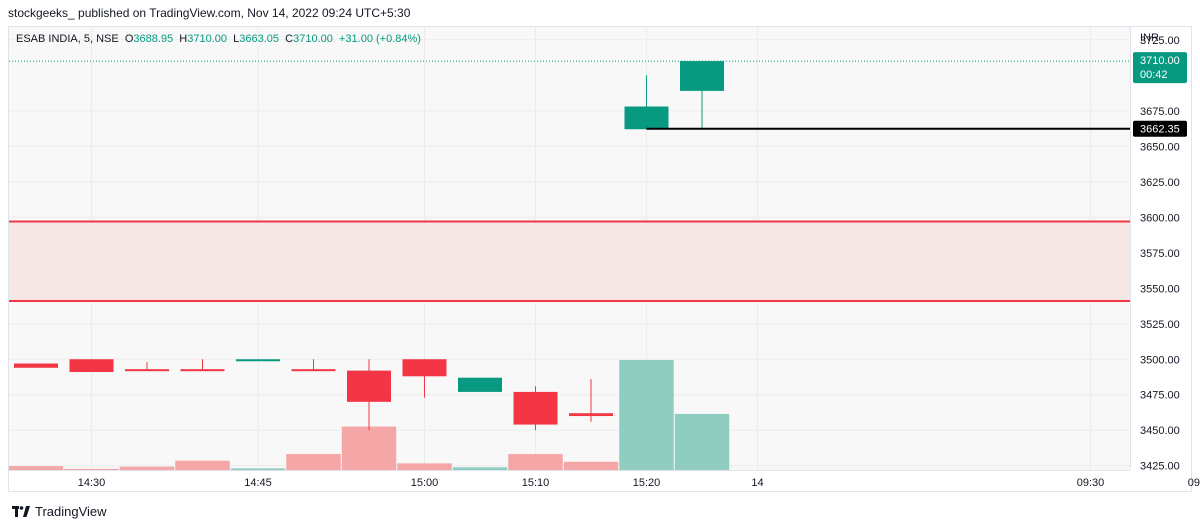 The width and height of the screenshot is (1200, 528). I want to click on footer-brand: TradingView, so click(71, 511).